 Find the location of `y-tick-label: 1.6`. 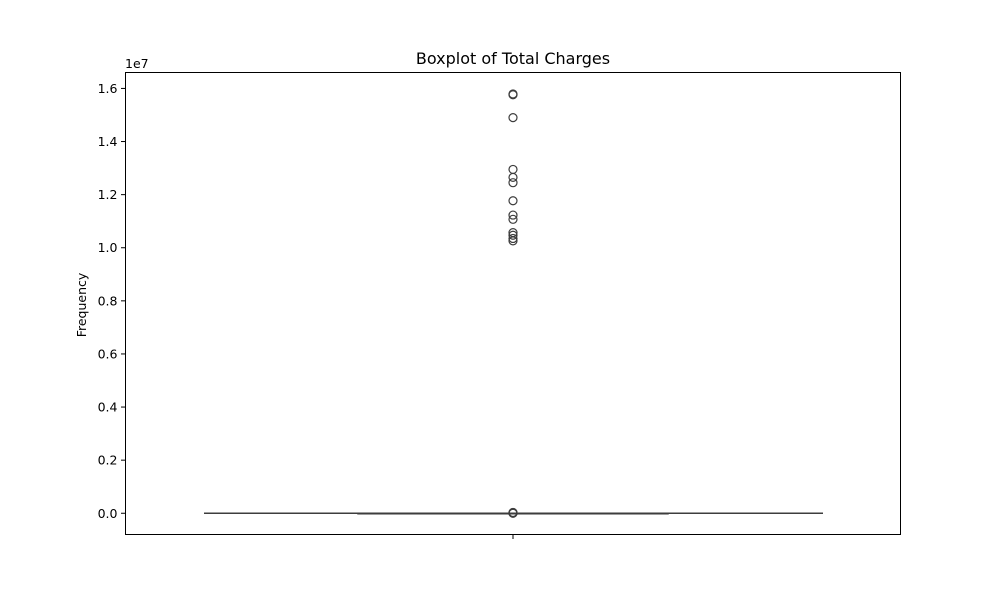

y-tick-label: 1.6 is located at coordinates (108, 88).